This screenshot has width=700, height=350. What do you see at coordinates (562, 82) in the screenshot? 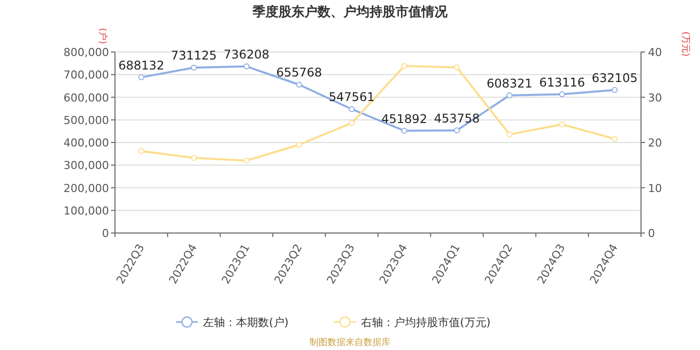
I see `data-label: 613116` at bounding box center [562, 82].